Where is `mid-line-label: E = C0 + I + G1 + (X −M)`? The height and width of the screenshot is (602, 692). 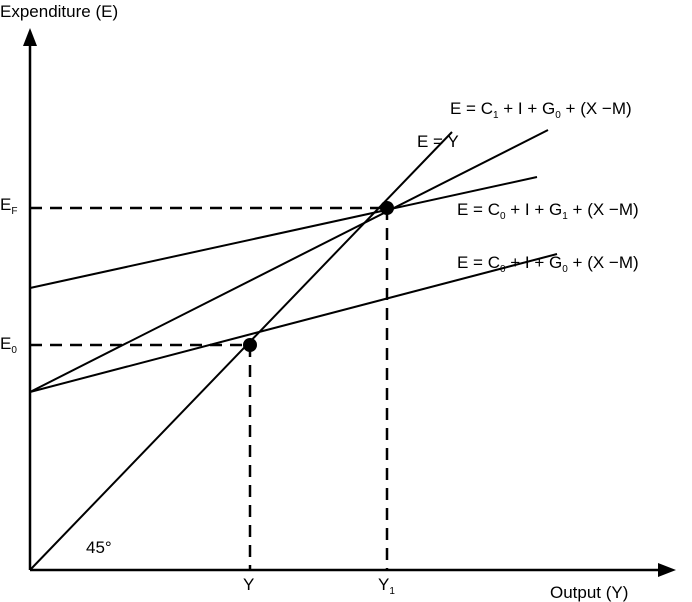
mid-line-label: E = C0 + I + G1 + (X −M) is located at coordinates (548, 211).